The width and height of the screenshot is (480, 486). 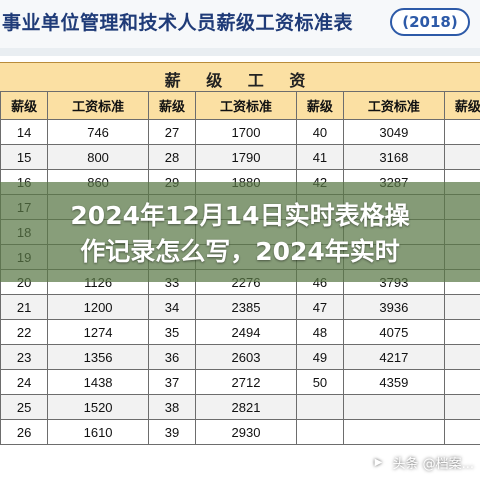 What do you see at coordinates (24, 332) in the screenshot?
I see `table-cell: 22` at bounding box center [24, 332].